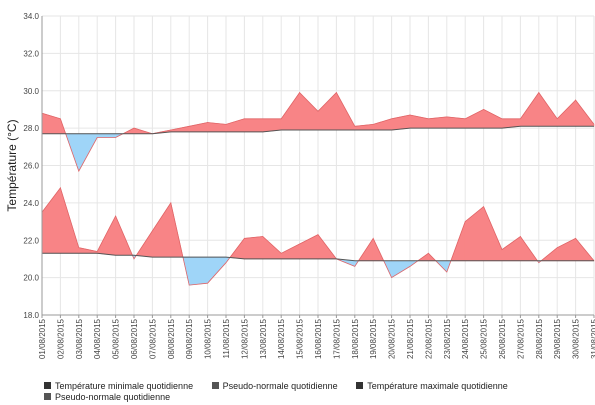 The height and width of the screenshot is (405, 595). I want to click on x-tick-label: 08/08/2015, so click(171, 338).